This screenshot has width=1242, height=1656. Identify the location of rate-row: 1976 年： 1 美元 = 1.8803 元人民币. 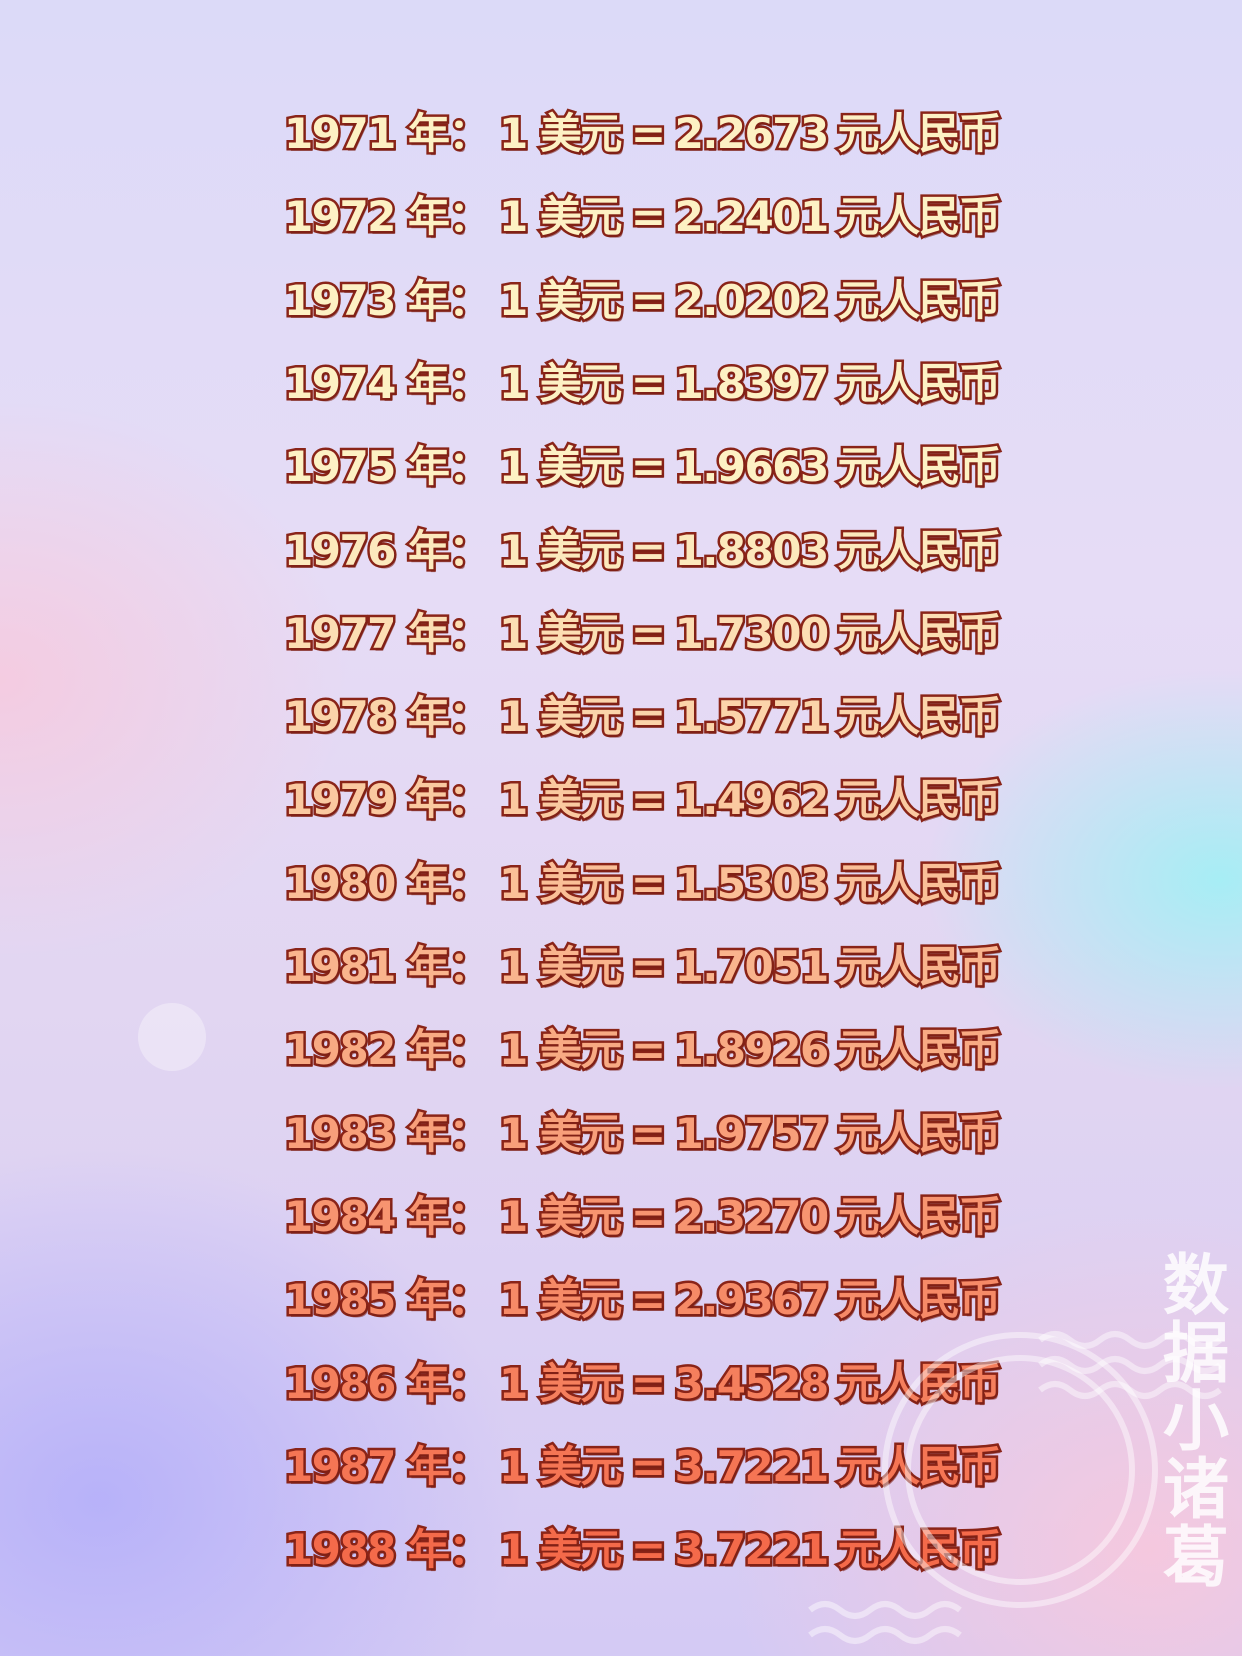
(642, 551).